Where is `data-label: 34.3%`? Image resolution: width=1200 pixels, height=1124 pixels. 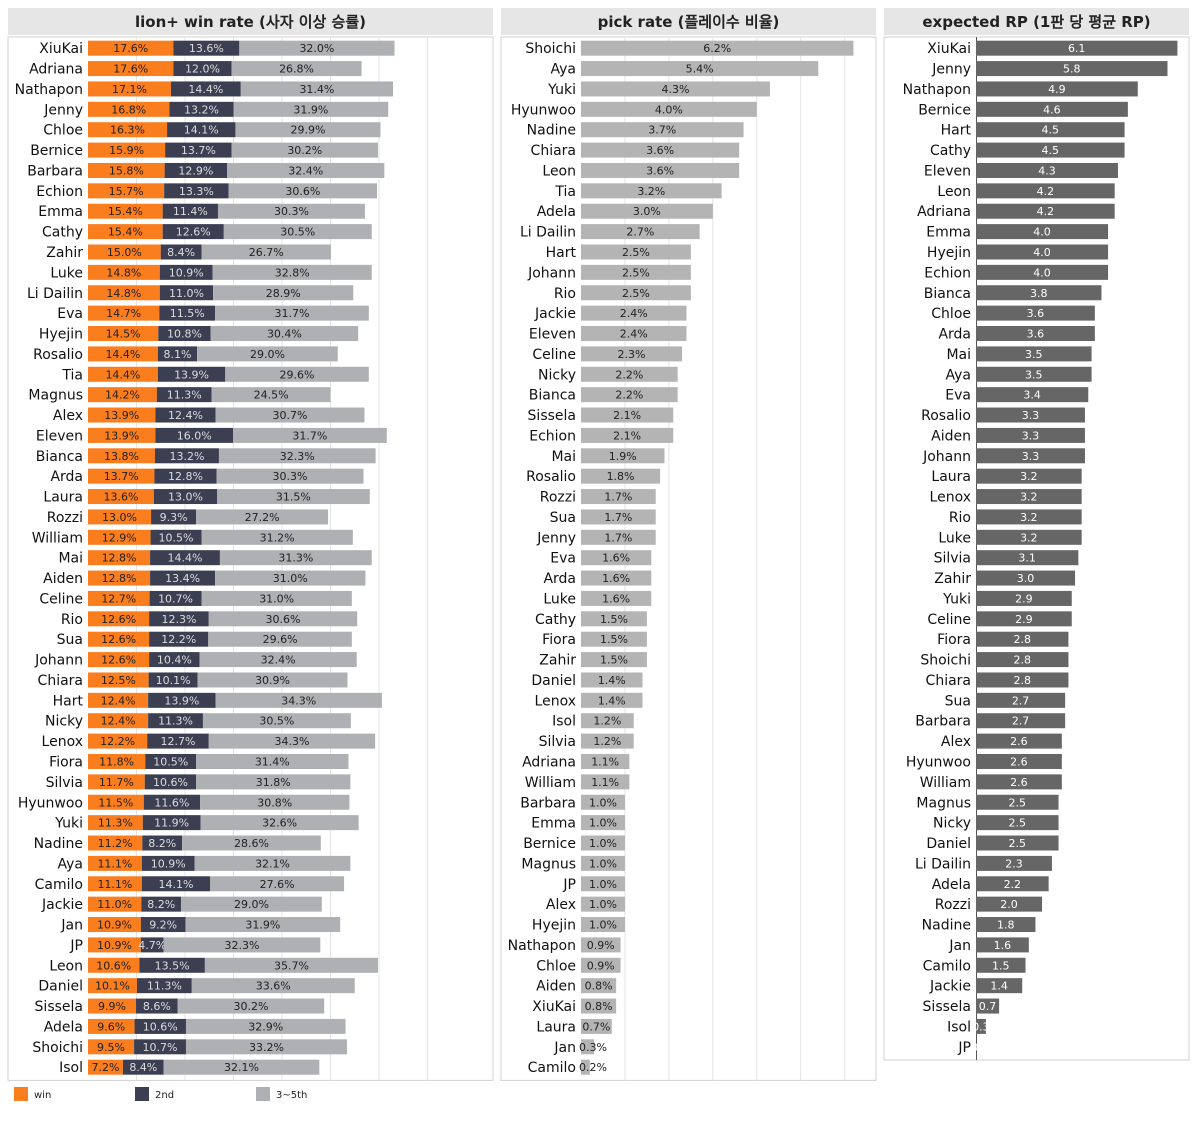
data-label: 34.3% is located at coordinates (291, 741).